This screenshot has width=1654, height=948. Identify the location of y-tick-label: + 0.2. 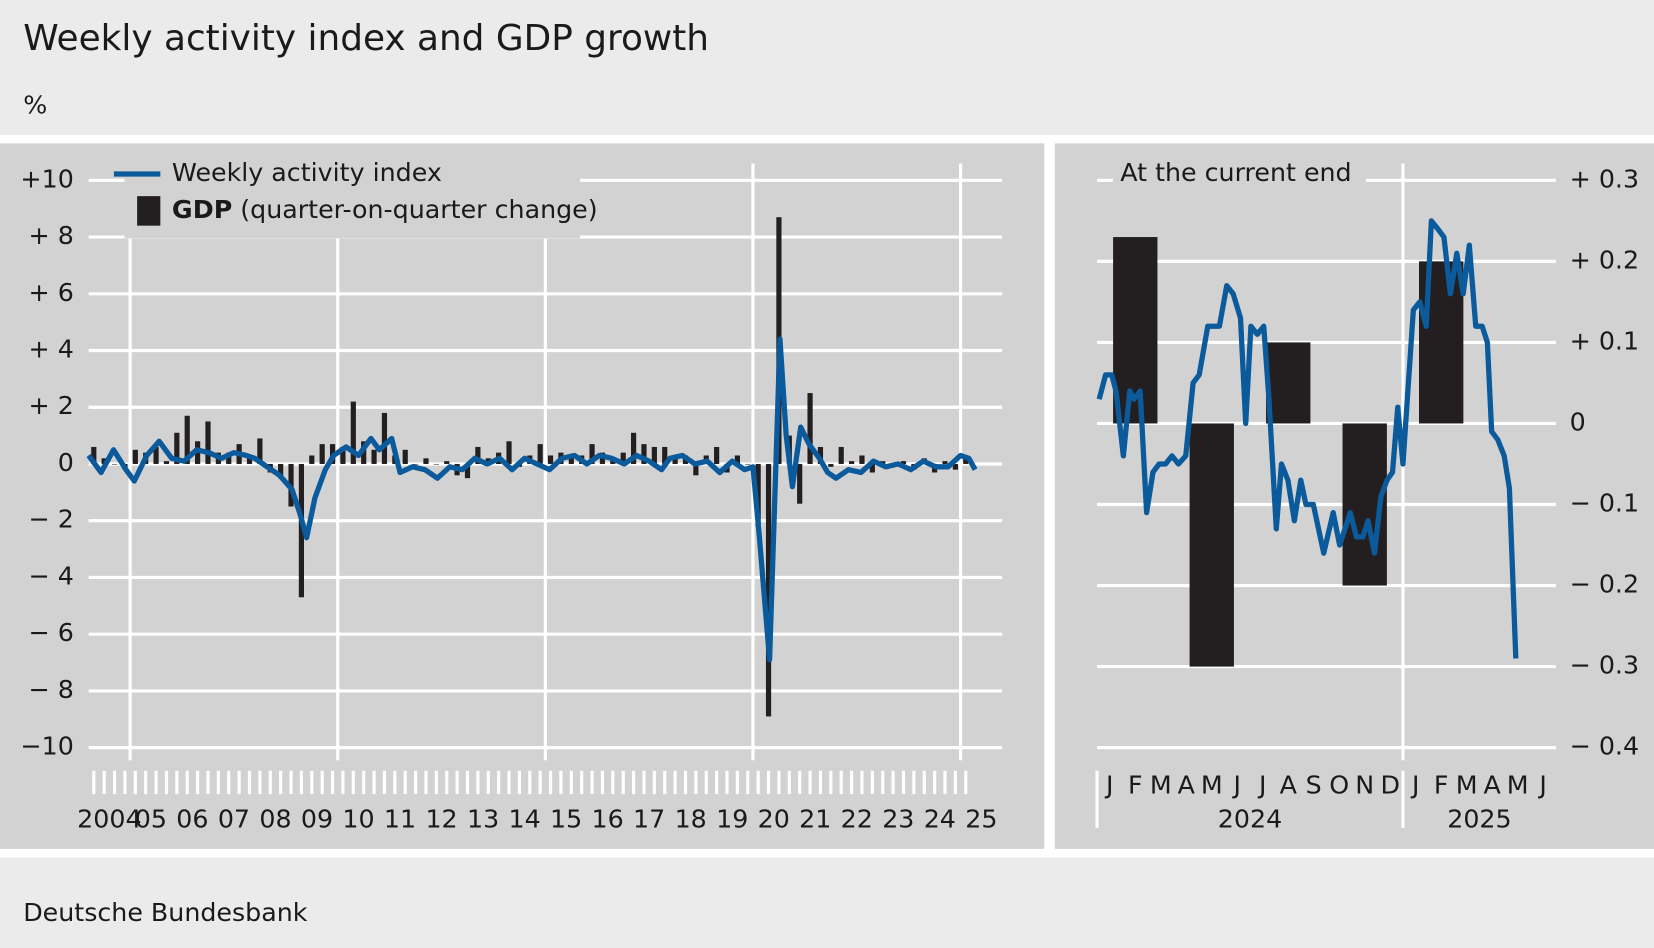
(1604, 259).